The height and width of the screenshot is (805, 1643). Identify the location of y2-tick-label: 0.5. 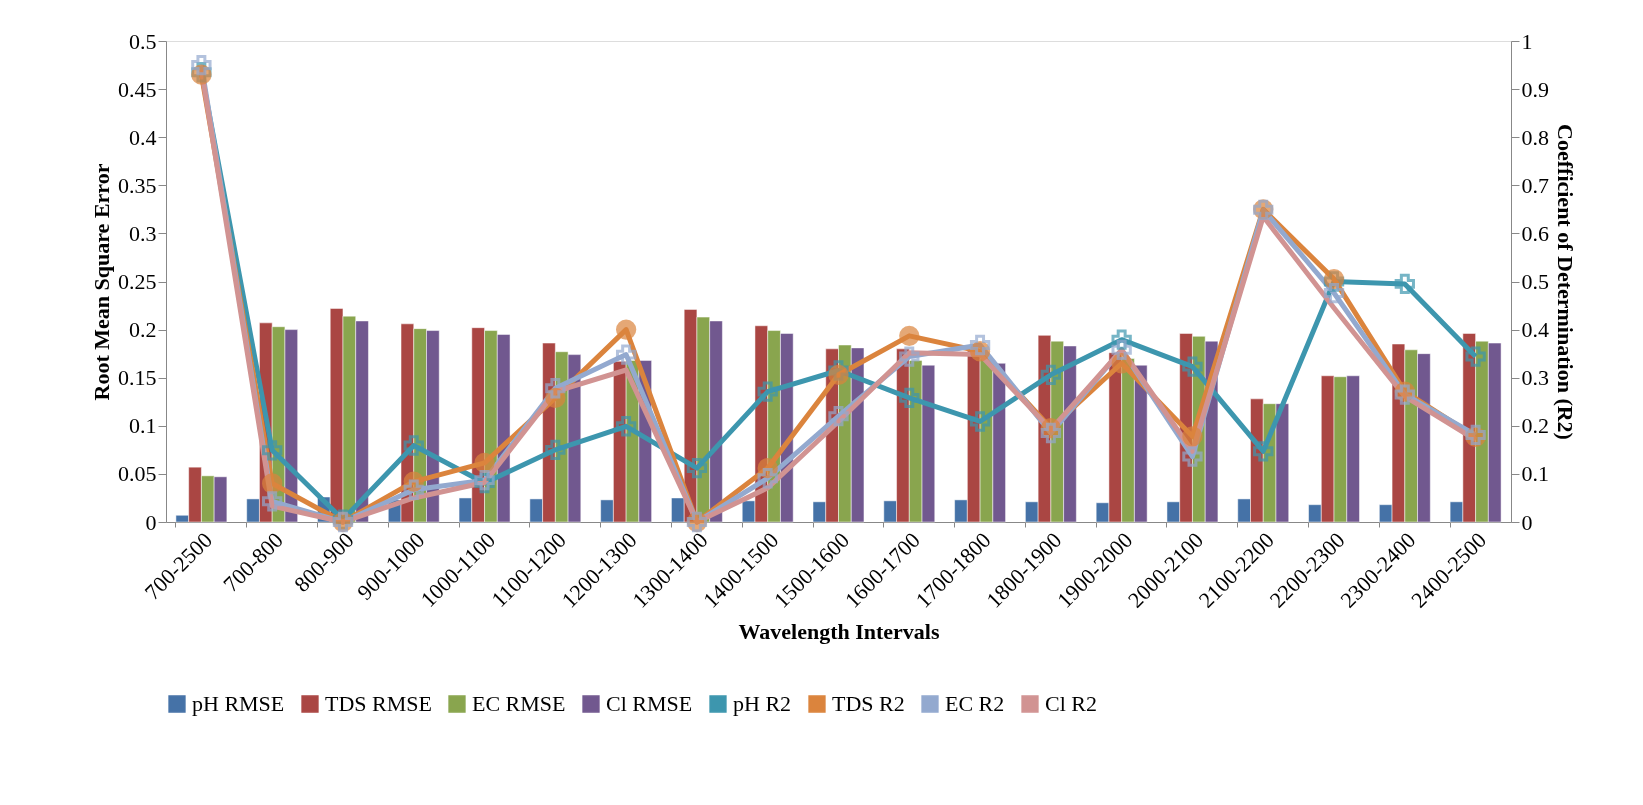
(1535, 281).